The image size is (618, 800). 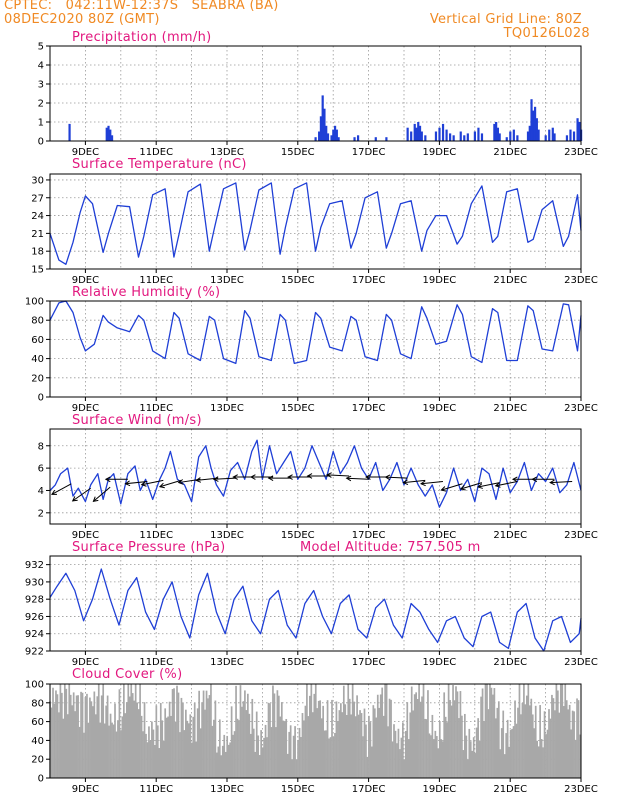 What do you see at coordinates (37, 198) in the screenshot?
I see `temperature-ytick-label: 27` at bounding box center [37, 198].